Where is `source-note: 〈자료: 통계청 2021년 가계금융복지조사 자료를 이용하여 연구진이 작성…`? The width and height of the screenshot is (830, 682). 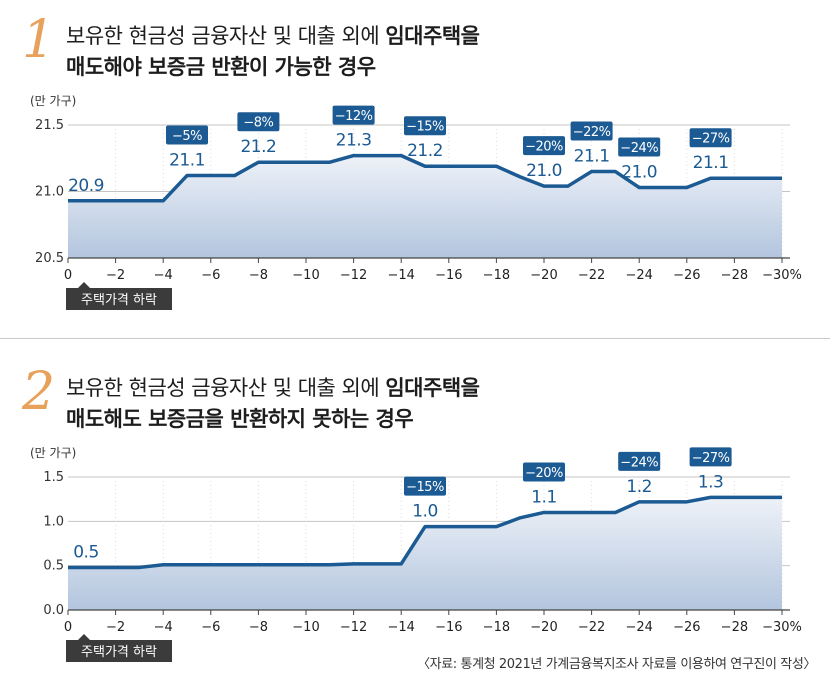
source-note: 〈자료: 통계청 2021년 가계금융복지조사 자료를 이용하여 연구진이 작성… is located at coordinates (616, 664).